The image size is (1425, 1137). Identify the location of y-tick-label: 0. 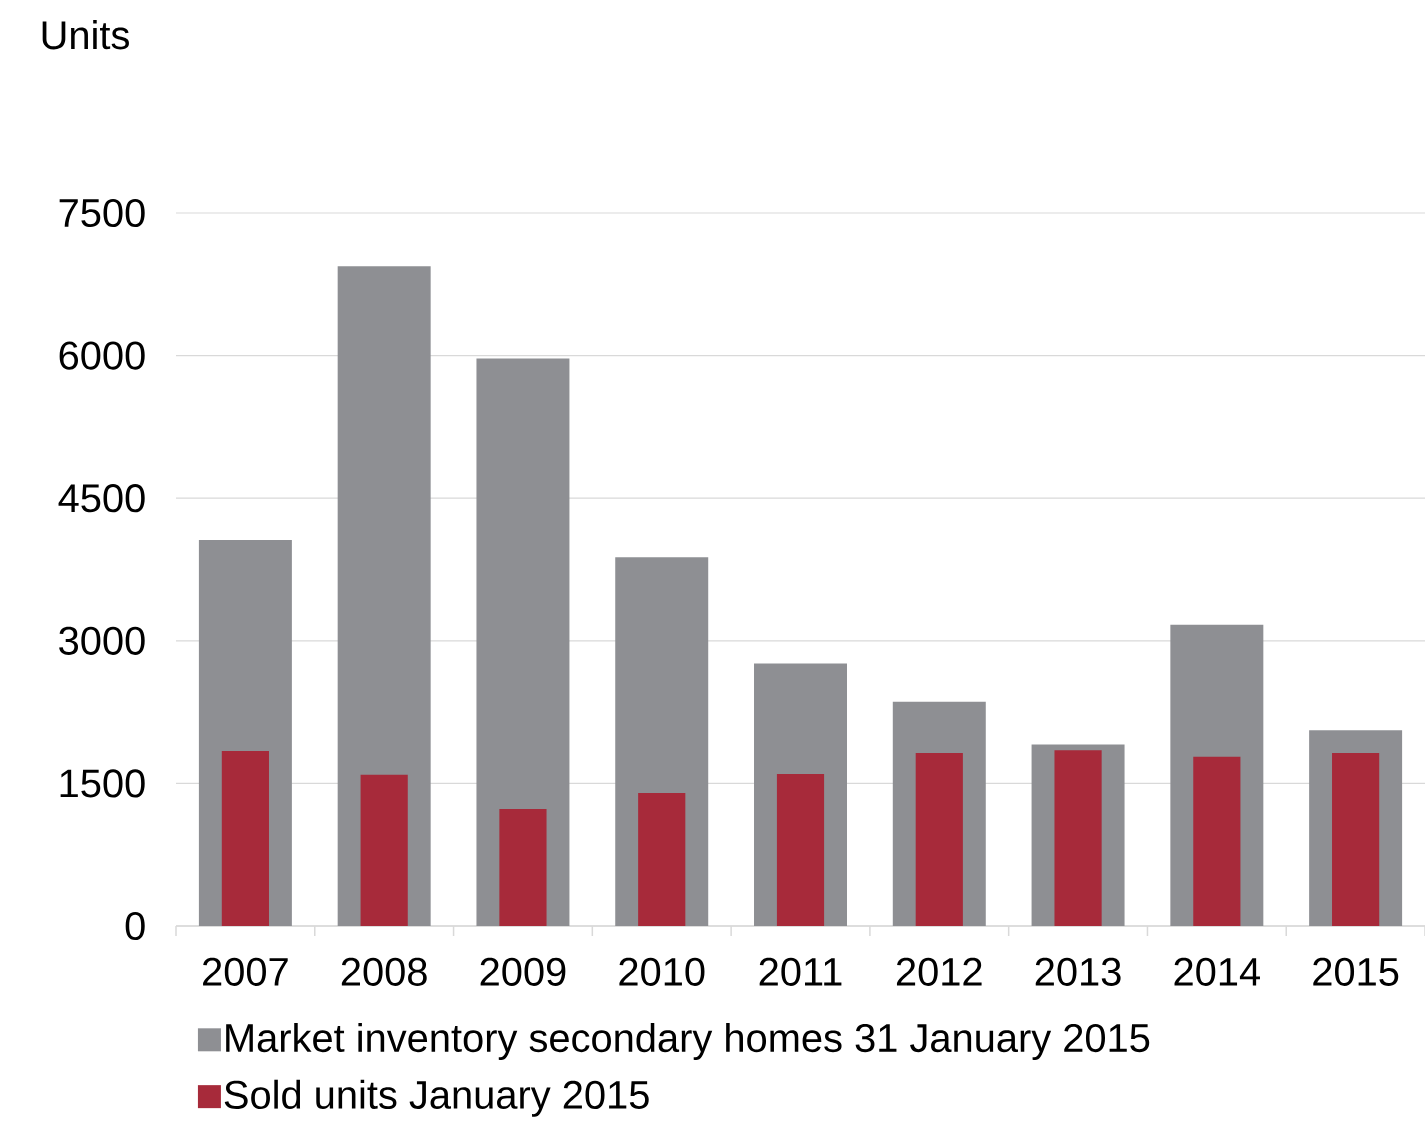
(135, 926).